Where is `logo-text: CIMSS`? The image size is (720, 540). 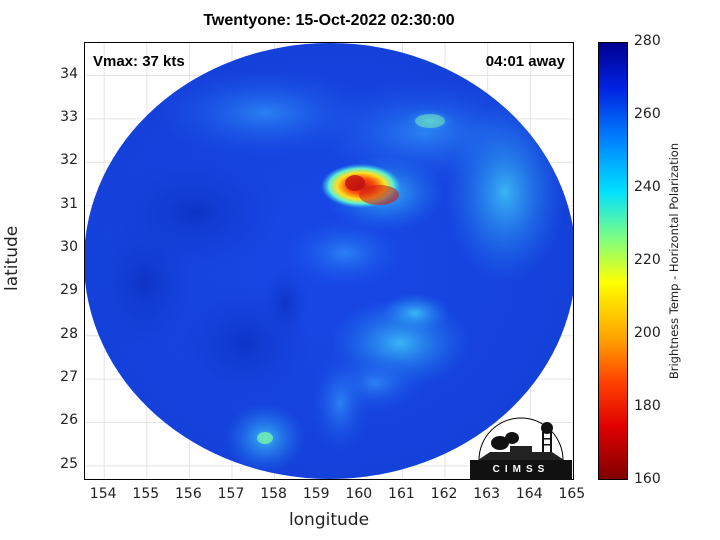 logo-text: CIMSS is located at coordinates (521, 469).